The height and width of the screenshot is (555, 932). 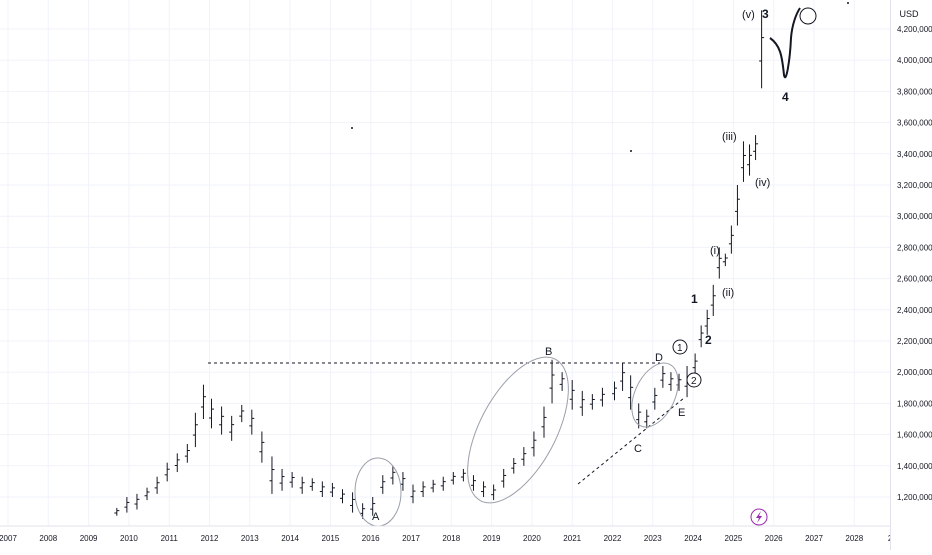 What do you see at coordinates (909, 14) in the screenshot?
I see `currency-label: USD` at bounding box center [909, 14].